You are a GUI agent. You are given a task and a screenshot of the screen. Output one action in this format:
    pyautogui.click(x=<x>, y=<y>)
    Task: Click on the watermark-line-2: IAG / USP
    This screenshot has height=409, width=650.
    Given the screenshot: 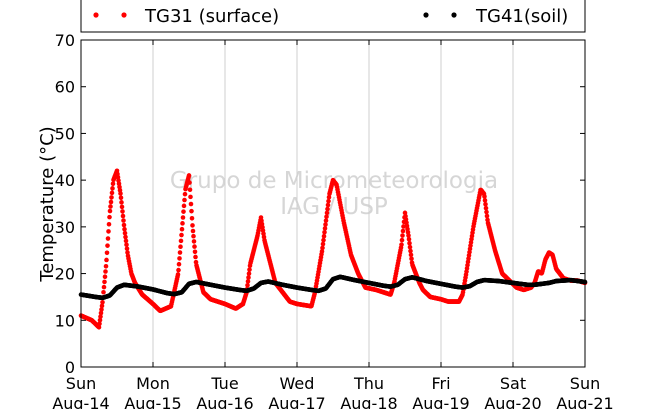 What is the action you would take?
    pyautogui.click(x=334, y=207)
    